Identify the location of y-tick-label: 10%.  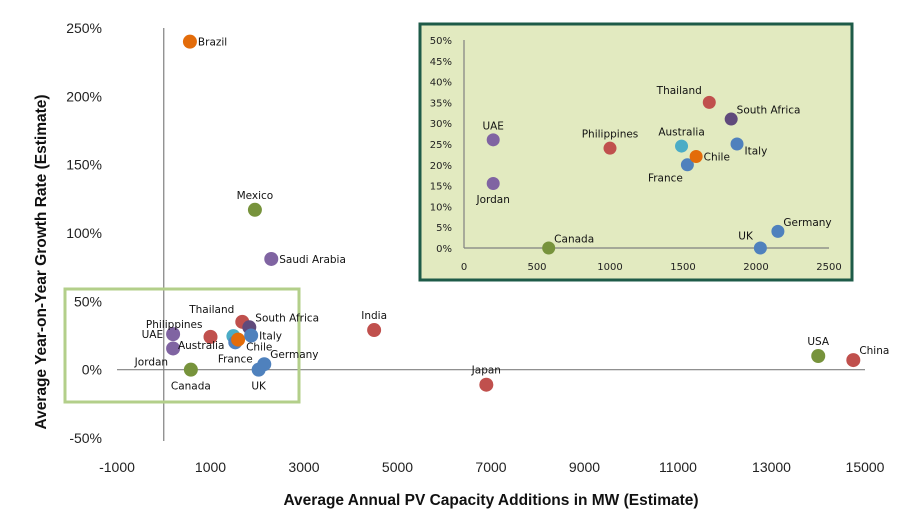
(441, 207).